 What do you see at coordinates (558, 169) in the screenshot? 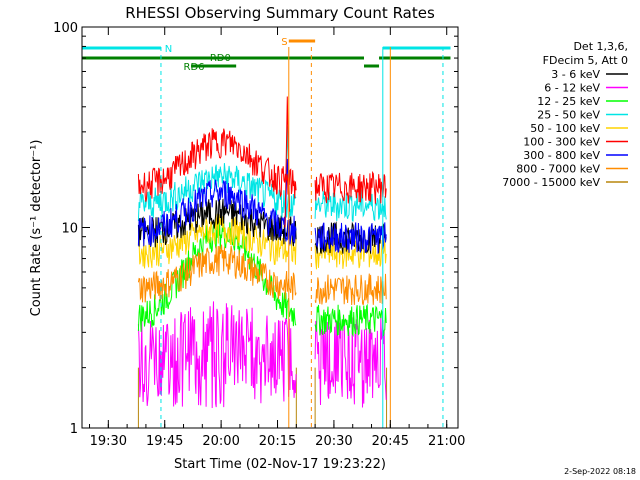
I see `legend-label: 800 - 7000 keV` at bounding box center [558, 169].